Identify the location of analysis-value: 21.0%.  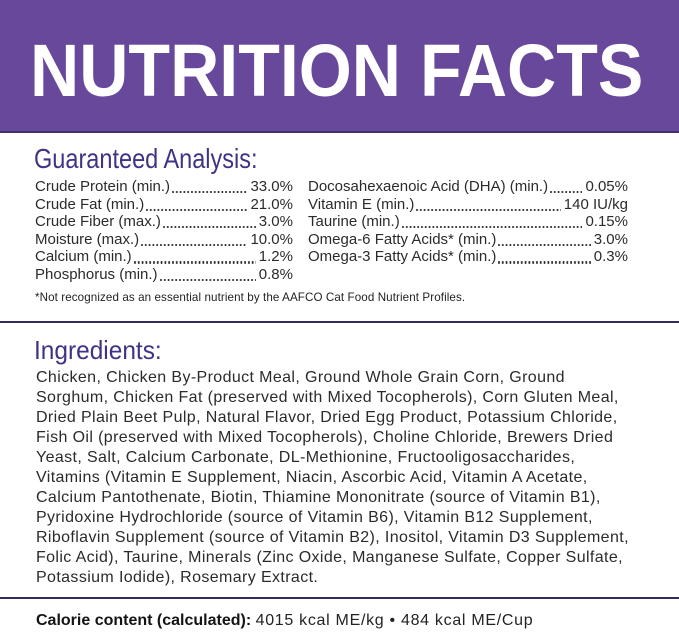
(271, 204).